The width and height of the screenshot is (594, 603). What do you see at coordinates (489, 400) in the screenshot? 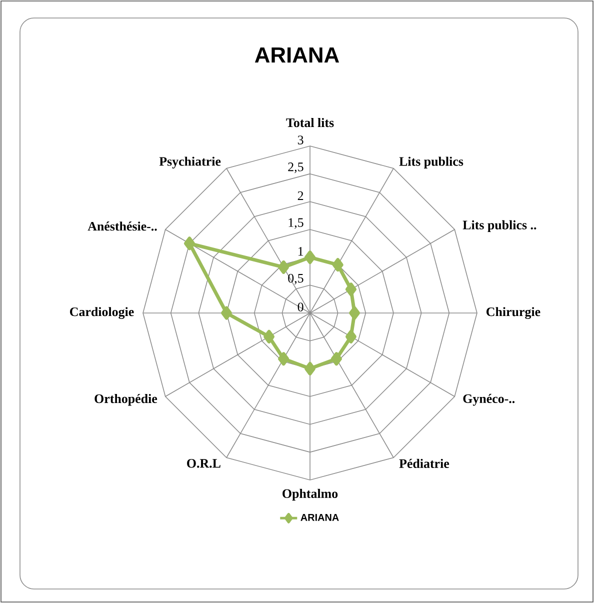
I see `spoke-label: Gynéco-..` at bounding box center [489, 400].